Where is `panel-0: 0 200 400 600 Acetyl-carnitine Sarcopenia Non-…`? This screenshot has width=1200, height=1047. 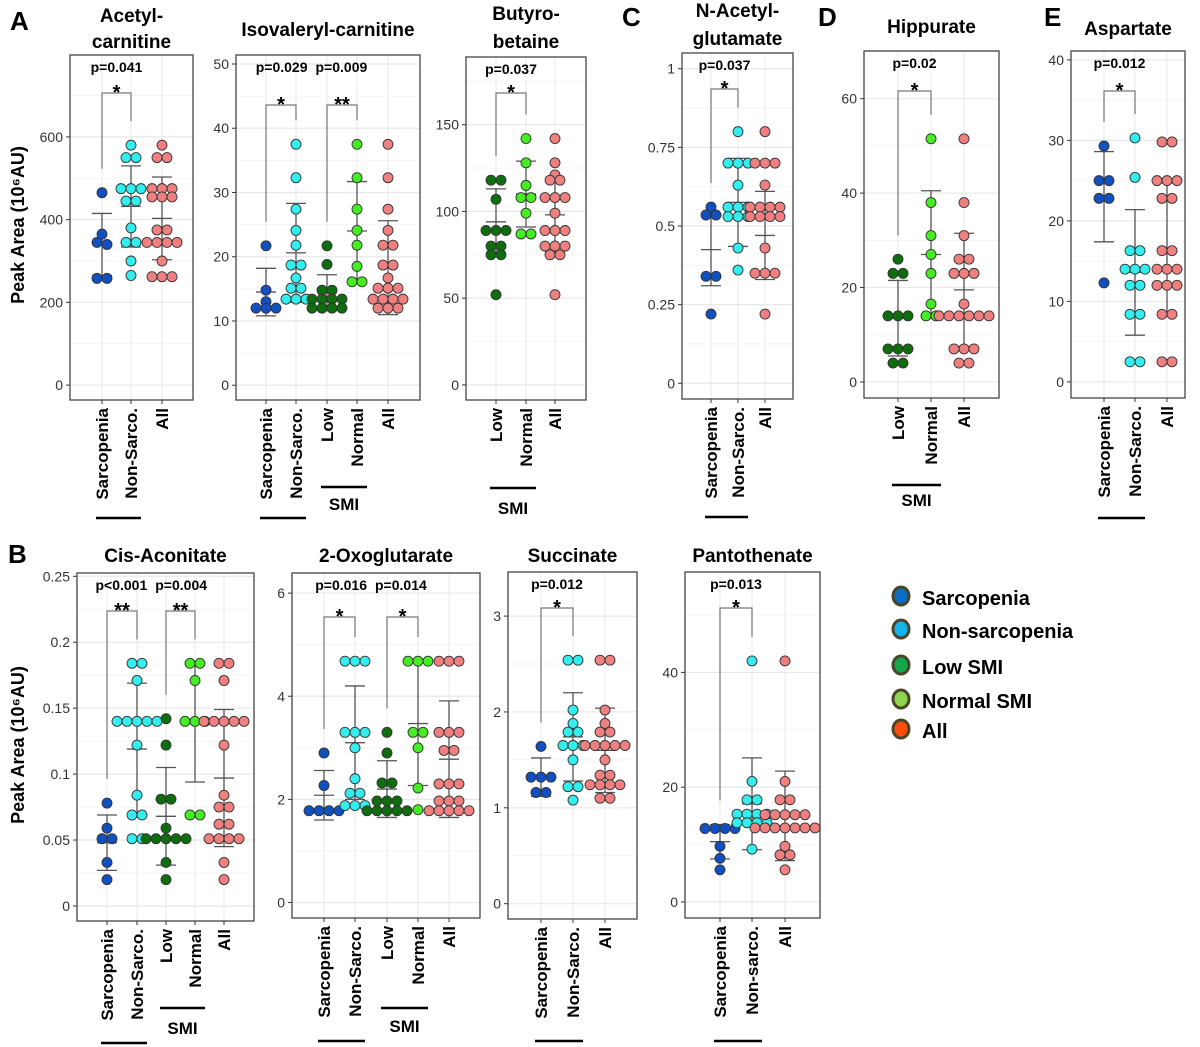 panel-0: 0 200 400 600 Acetyl-carnitine Sarcopenia Non-… is located at coordinates (117, 263).